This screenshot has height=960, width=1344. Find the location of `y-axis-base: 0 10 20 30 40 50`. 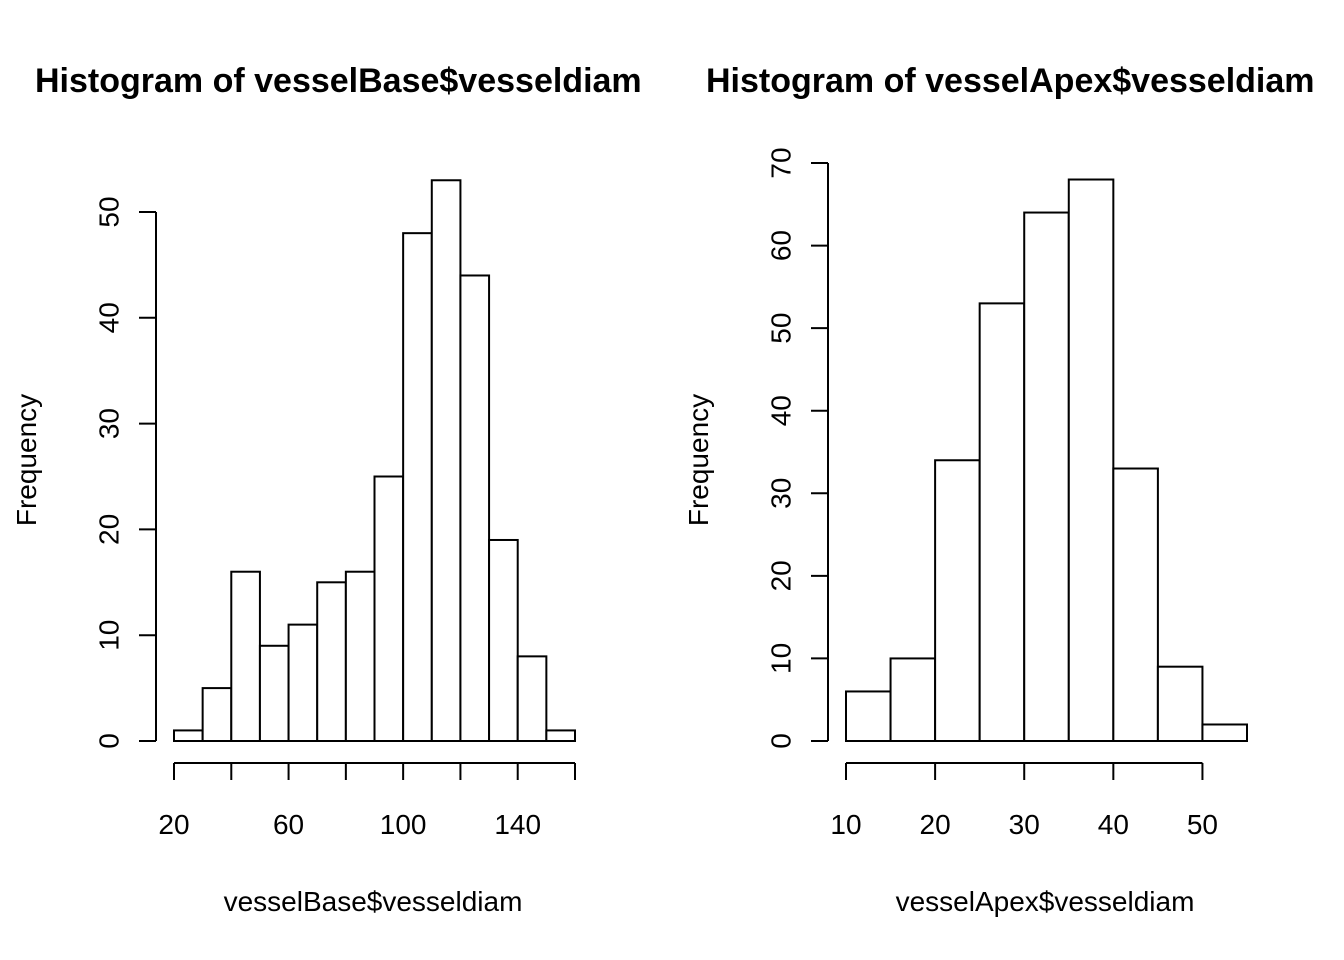

y-axis-base: 0 10 20 30 40 50 is located at coordinates (125, 472).